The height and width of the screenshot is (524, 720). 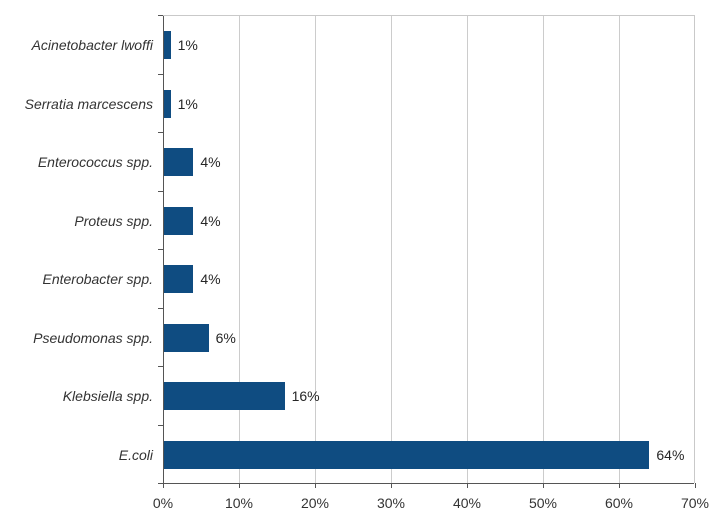 What do you see at coordinates (391, 503) in the screenshot?
I see `x-axis-tick-label: 30%` at bounding box center [391, 503].